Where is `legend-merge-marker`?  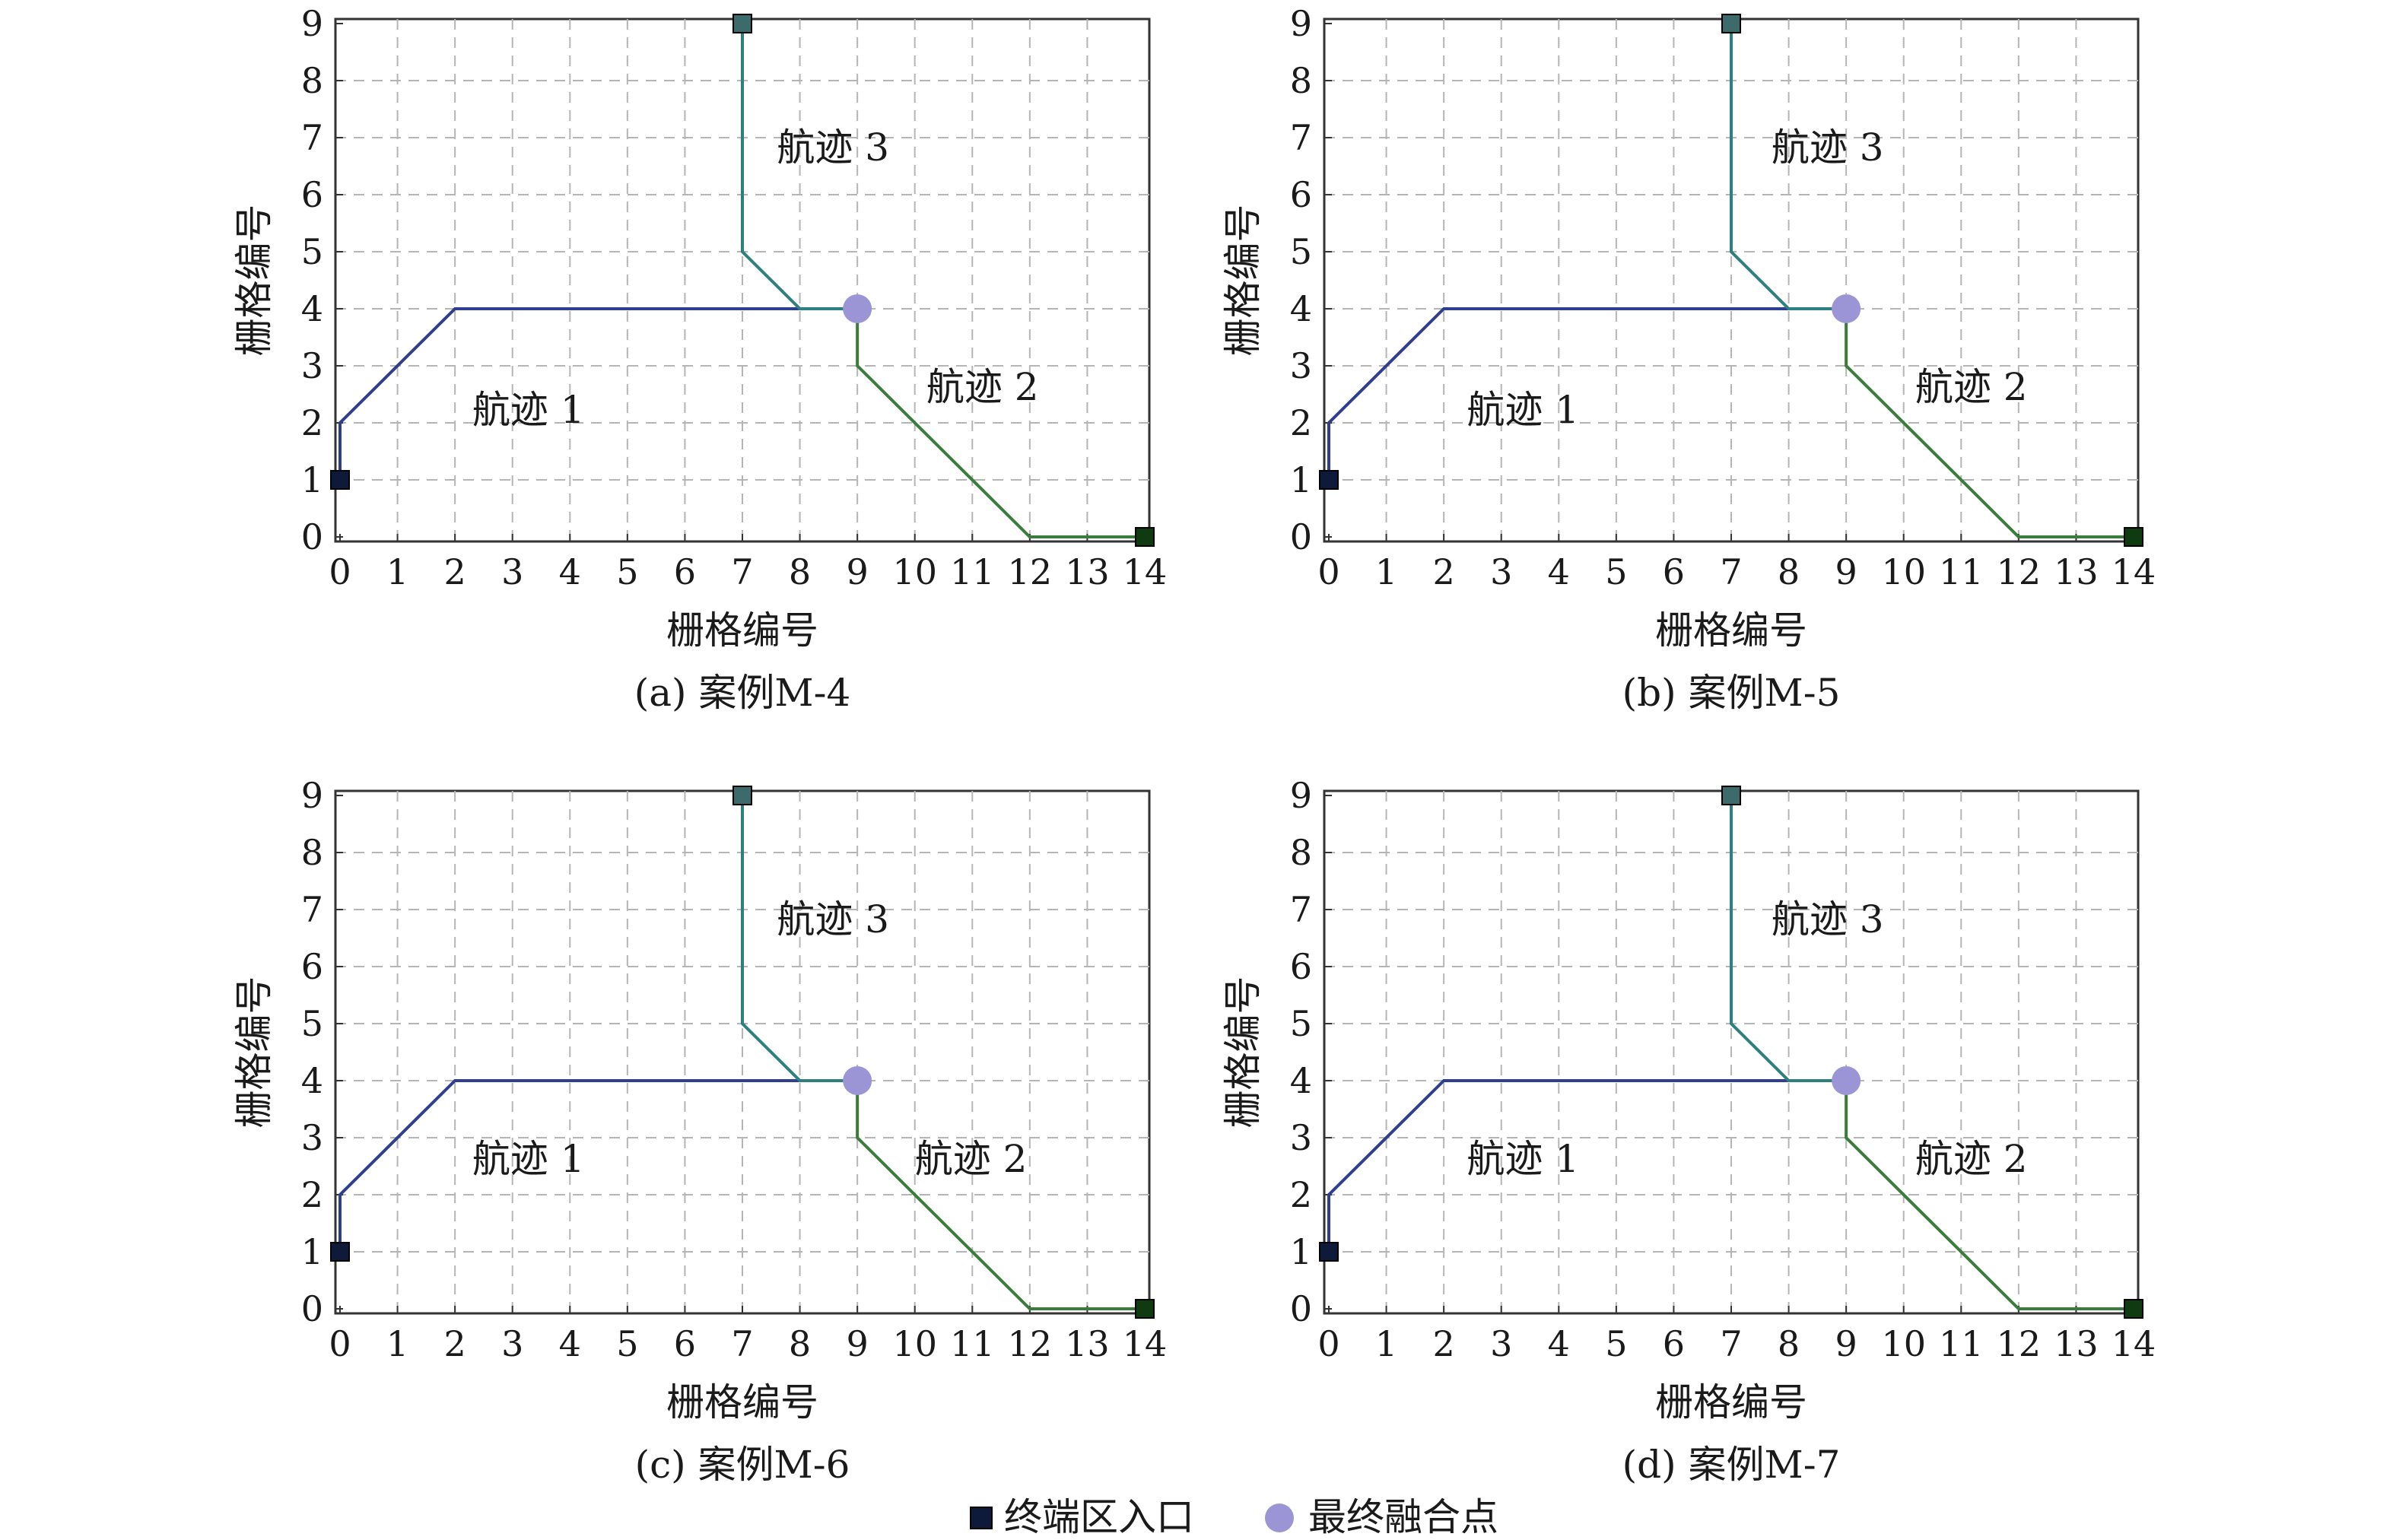
legend-merge-marker is located at coordinates (1280, 1517).